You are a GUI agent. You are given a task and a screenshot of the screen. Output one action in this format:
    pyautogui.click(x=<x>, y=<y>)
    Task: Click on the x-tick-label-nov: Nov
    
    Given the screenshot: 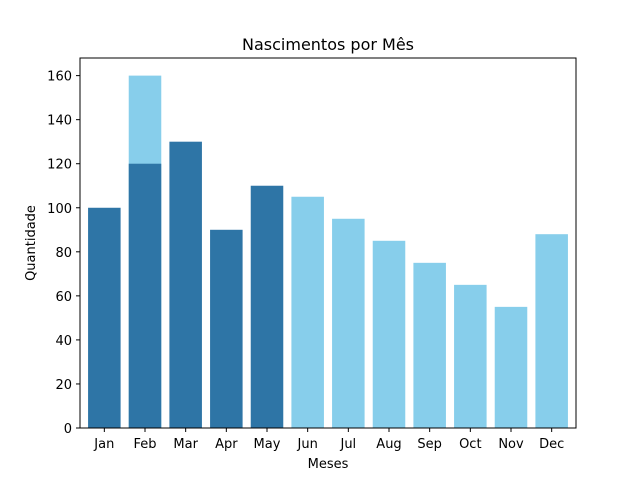 What is the action you would take?
    pyautogui.click(x=511, y=444)
    